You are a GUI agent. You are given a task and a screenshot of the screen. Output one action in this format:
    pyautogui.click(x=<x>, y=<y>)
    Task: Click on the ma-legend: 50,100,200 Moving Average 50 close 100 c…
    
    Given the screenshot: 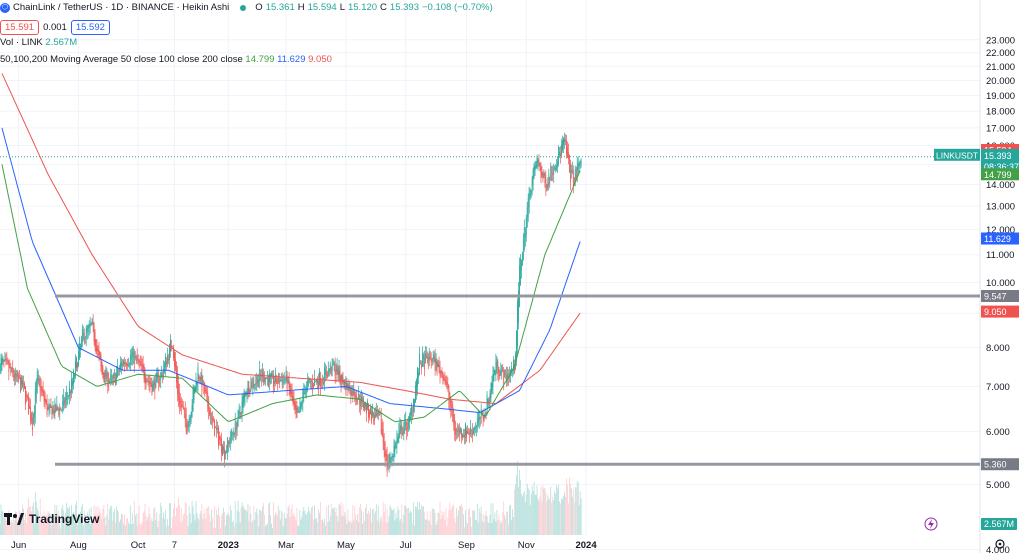 What is the action you would take?
    pyautogui.click(x=166, y=59)
    